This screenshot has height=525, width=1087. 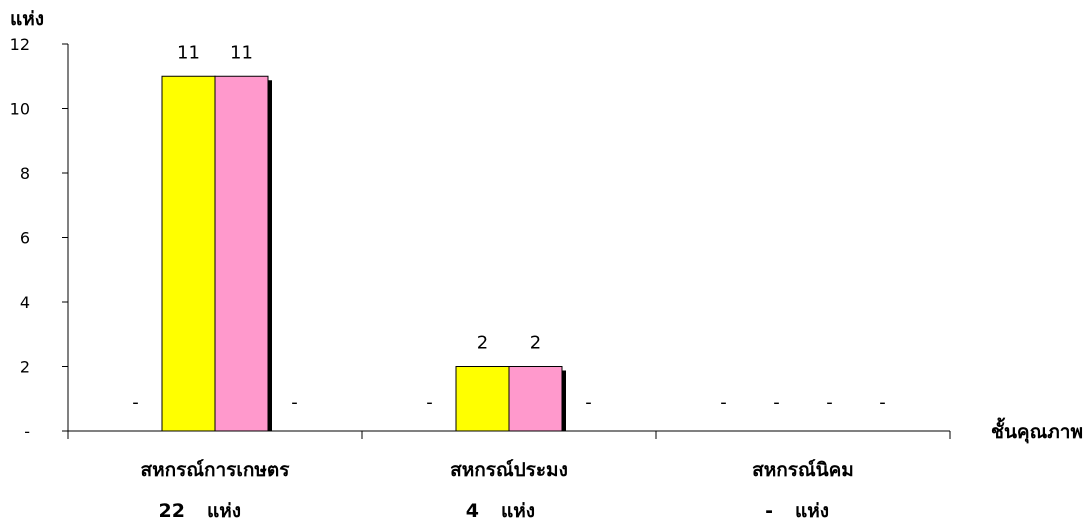 I want to click on y-axis-title: แห่ง, so click(x=27, y=19).